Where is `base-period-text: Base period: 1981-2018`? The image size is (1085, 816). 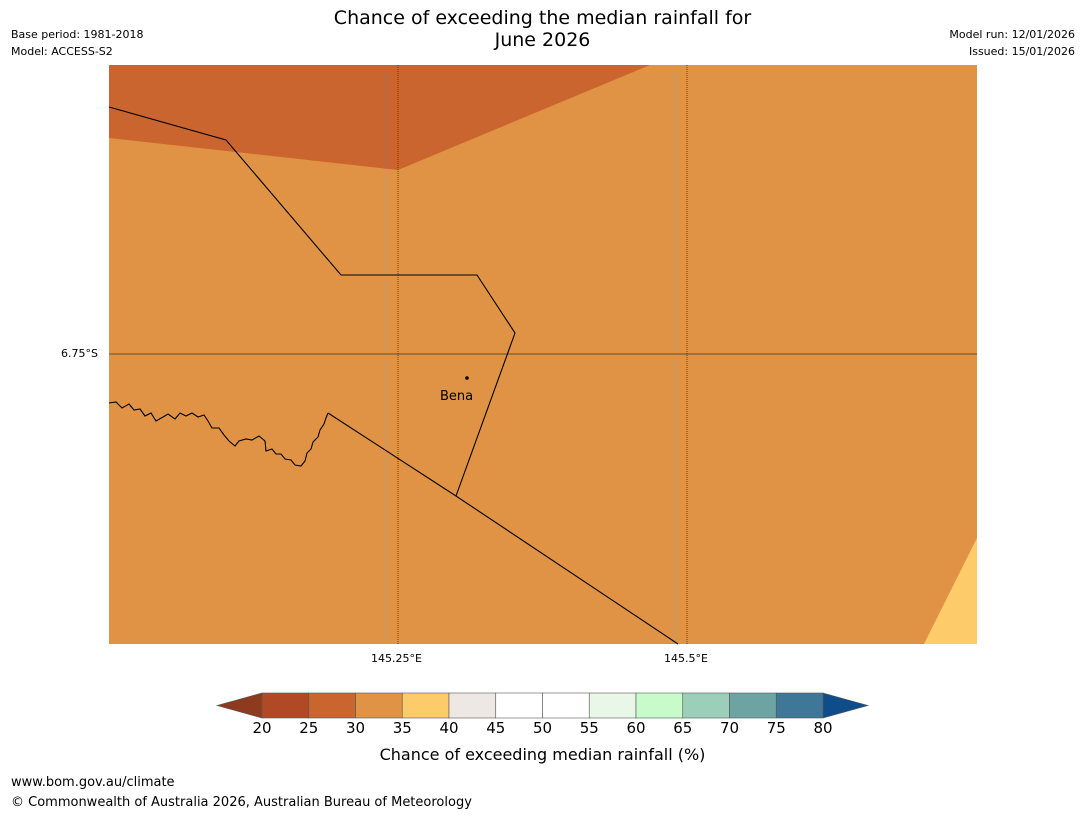 base-period-text: Base period: 1981-2018 is located at coordinates (77, 34).